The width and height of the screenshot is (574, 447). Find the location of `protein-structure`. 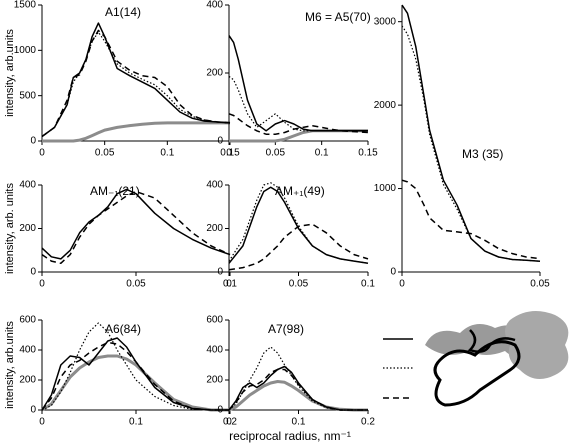

protein-structure is located at coordinates (497, 359).